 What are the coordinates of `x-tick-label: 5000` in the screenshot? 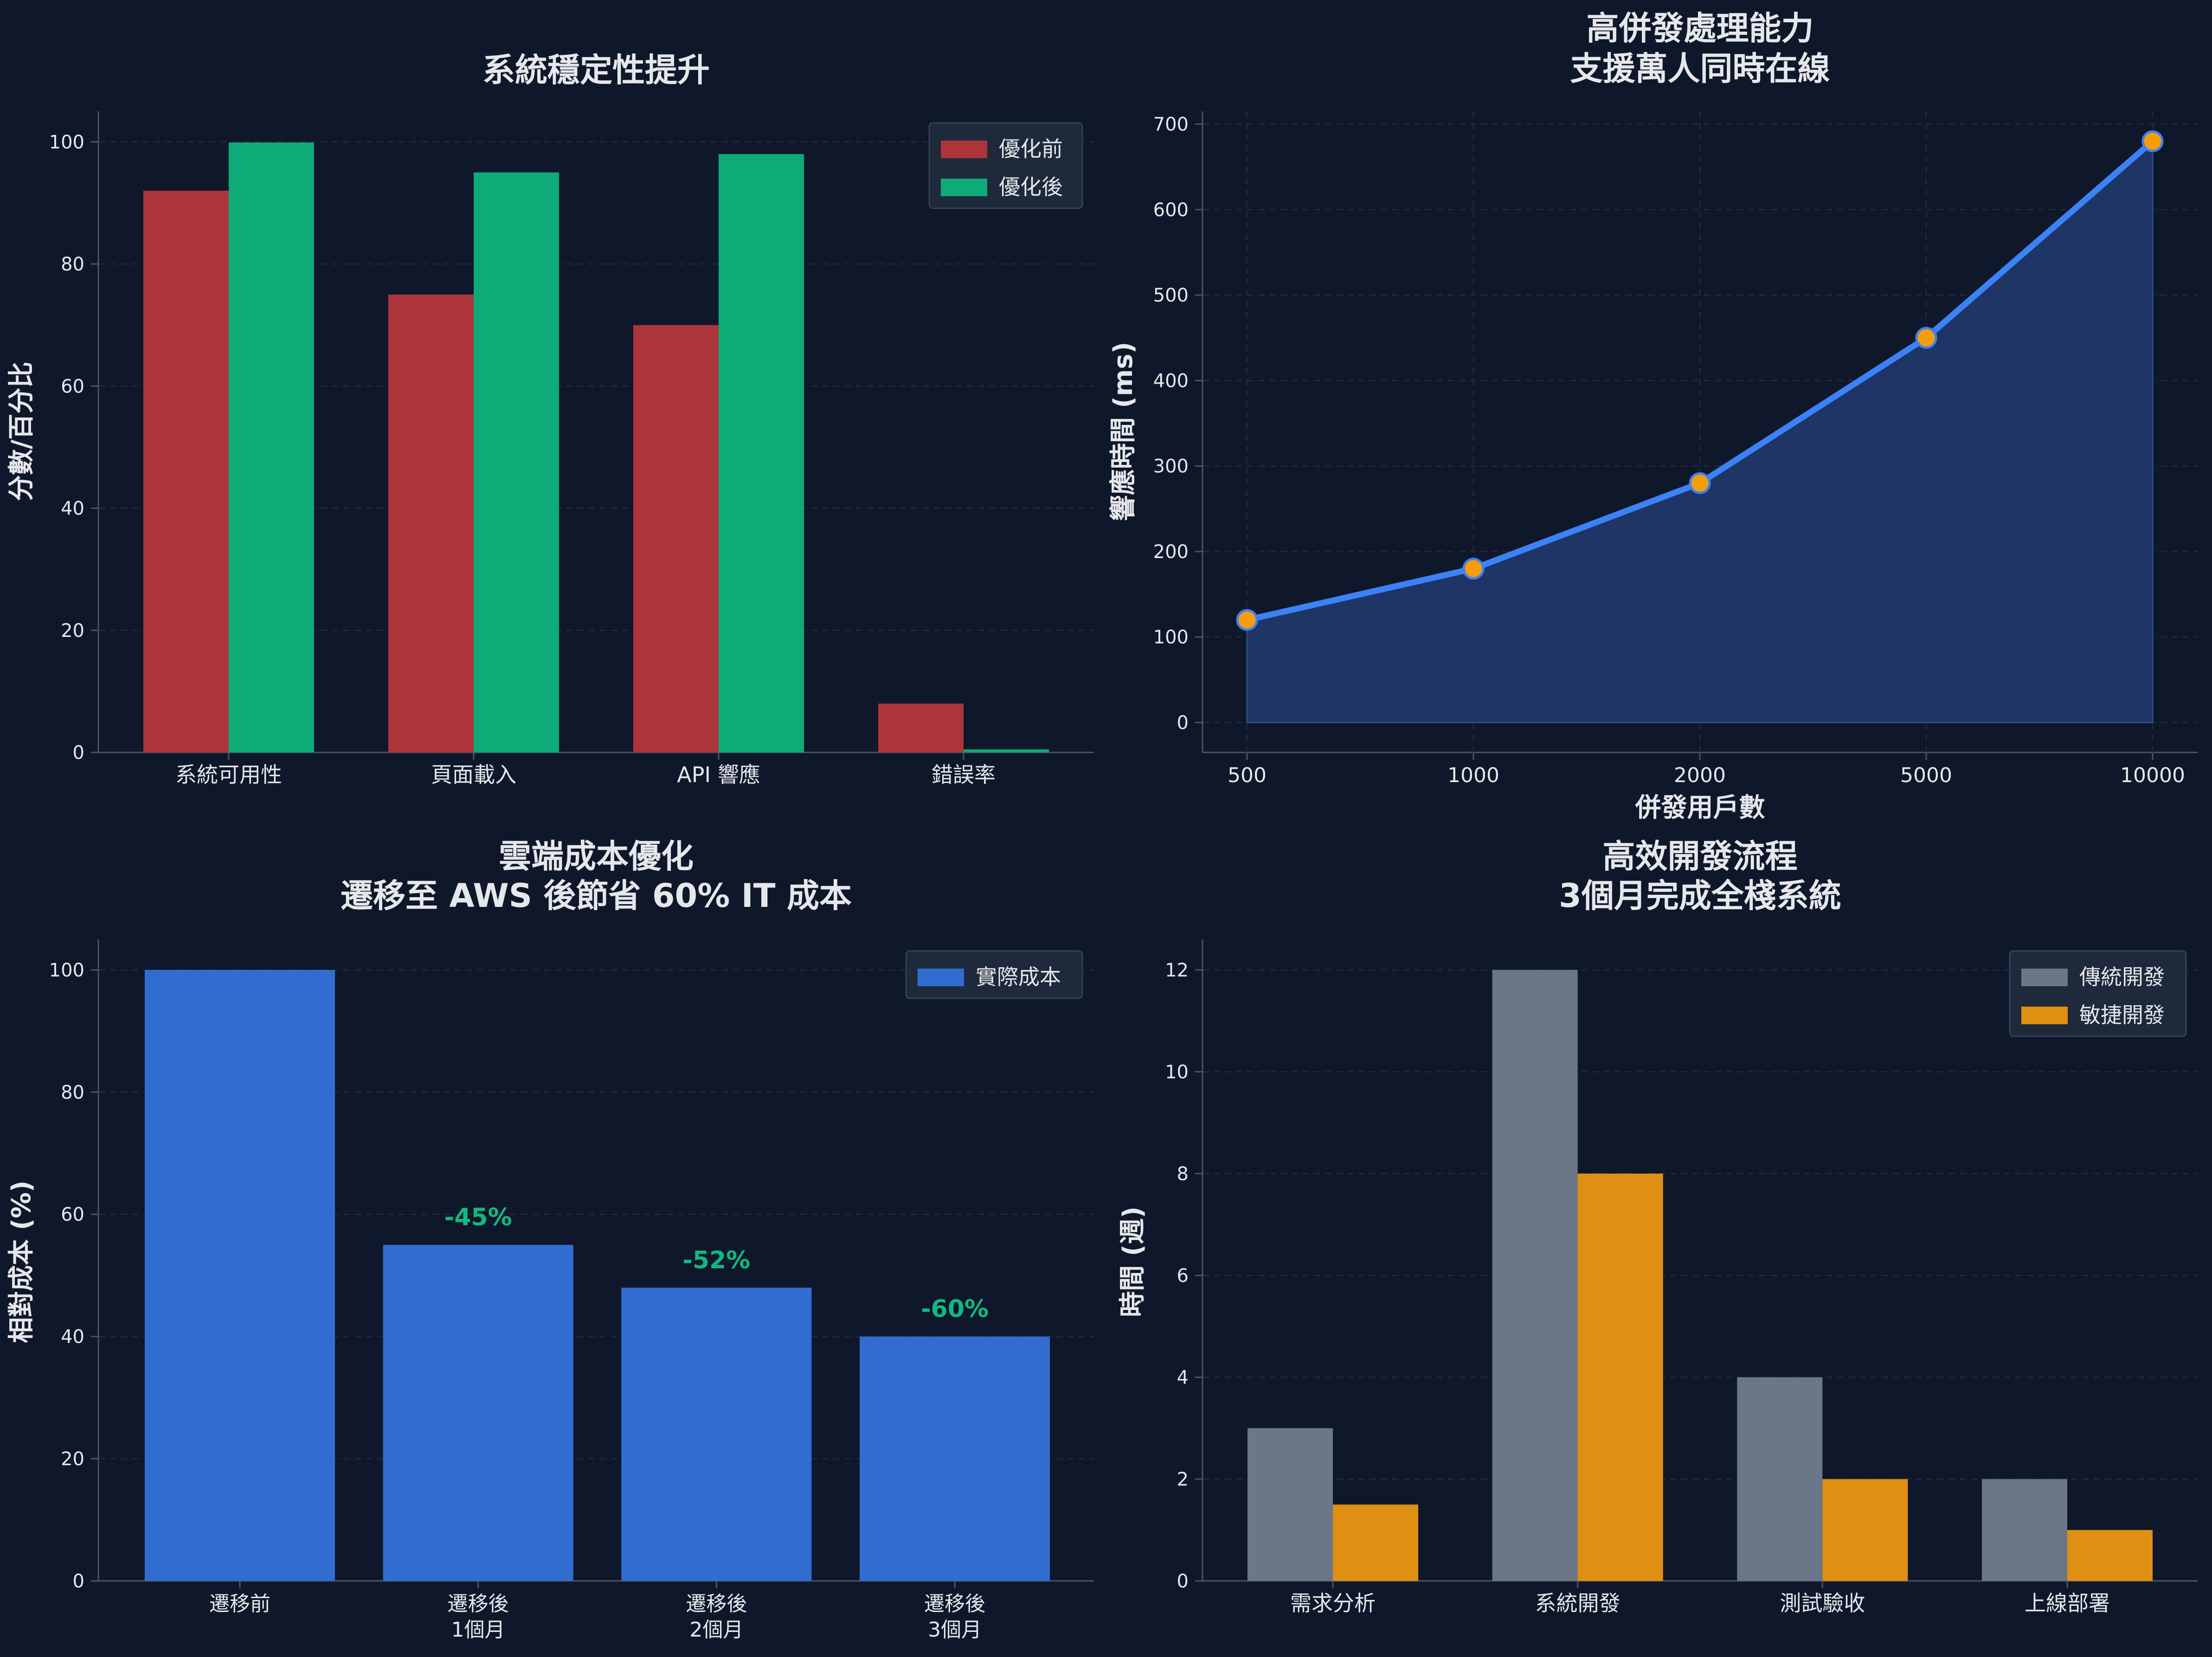 It's located at (1926, 775).